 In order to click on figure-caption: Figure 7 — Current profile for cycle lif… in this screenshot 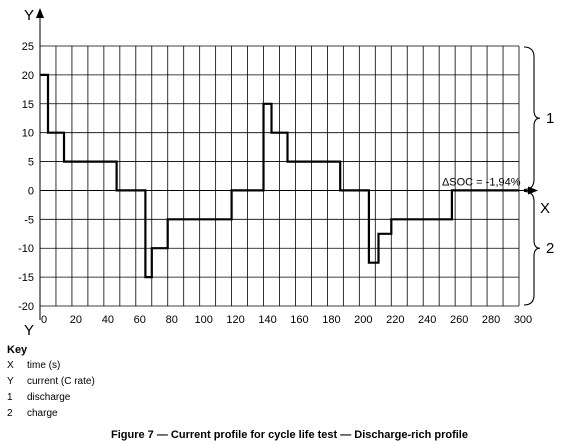, I will do `click(289, 435)`.